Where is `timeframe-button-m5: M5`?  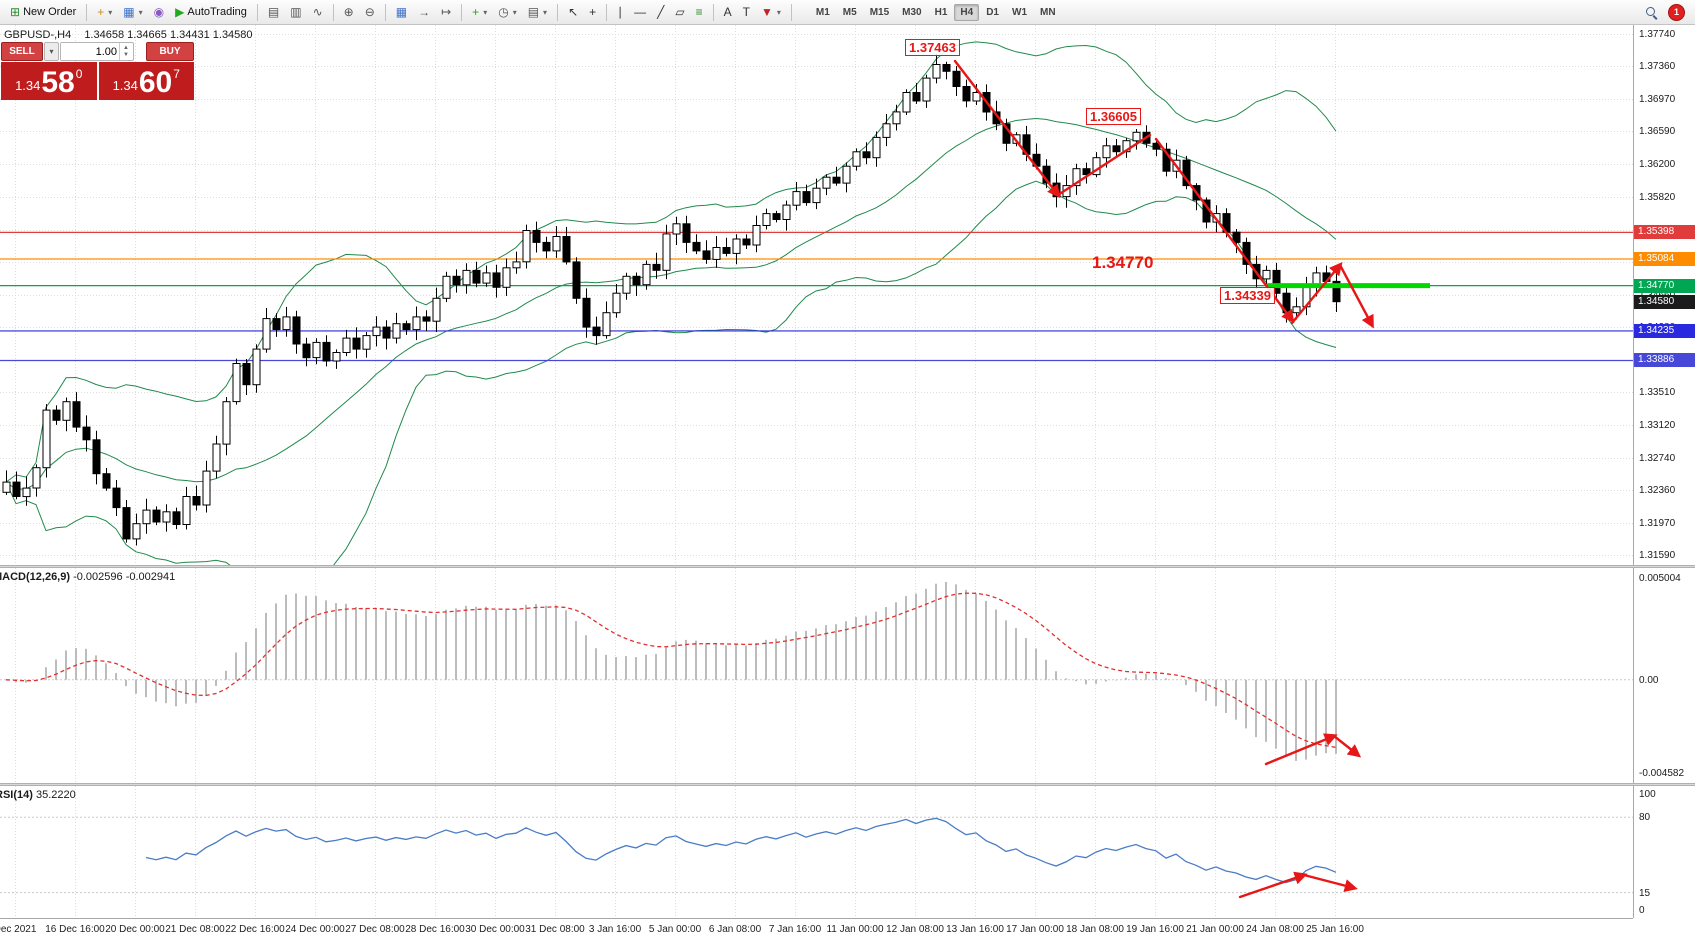
timeframe-button-m5: M5 is located at coordinates (849, 12).